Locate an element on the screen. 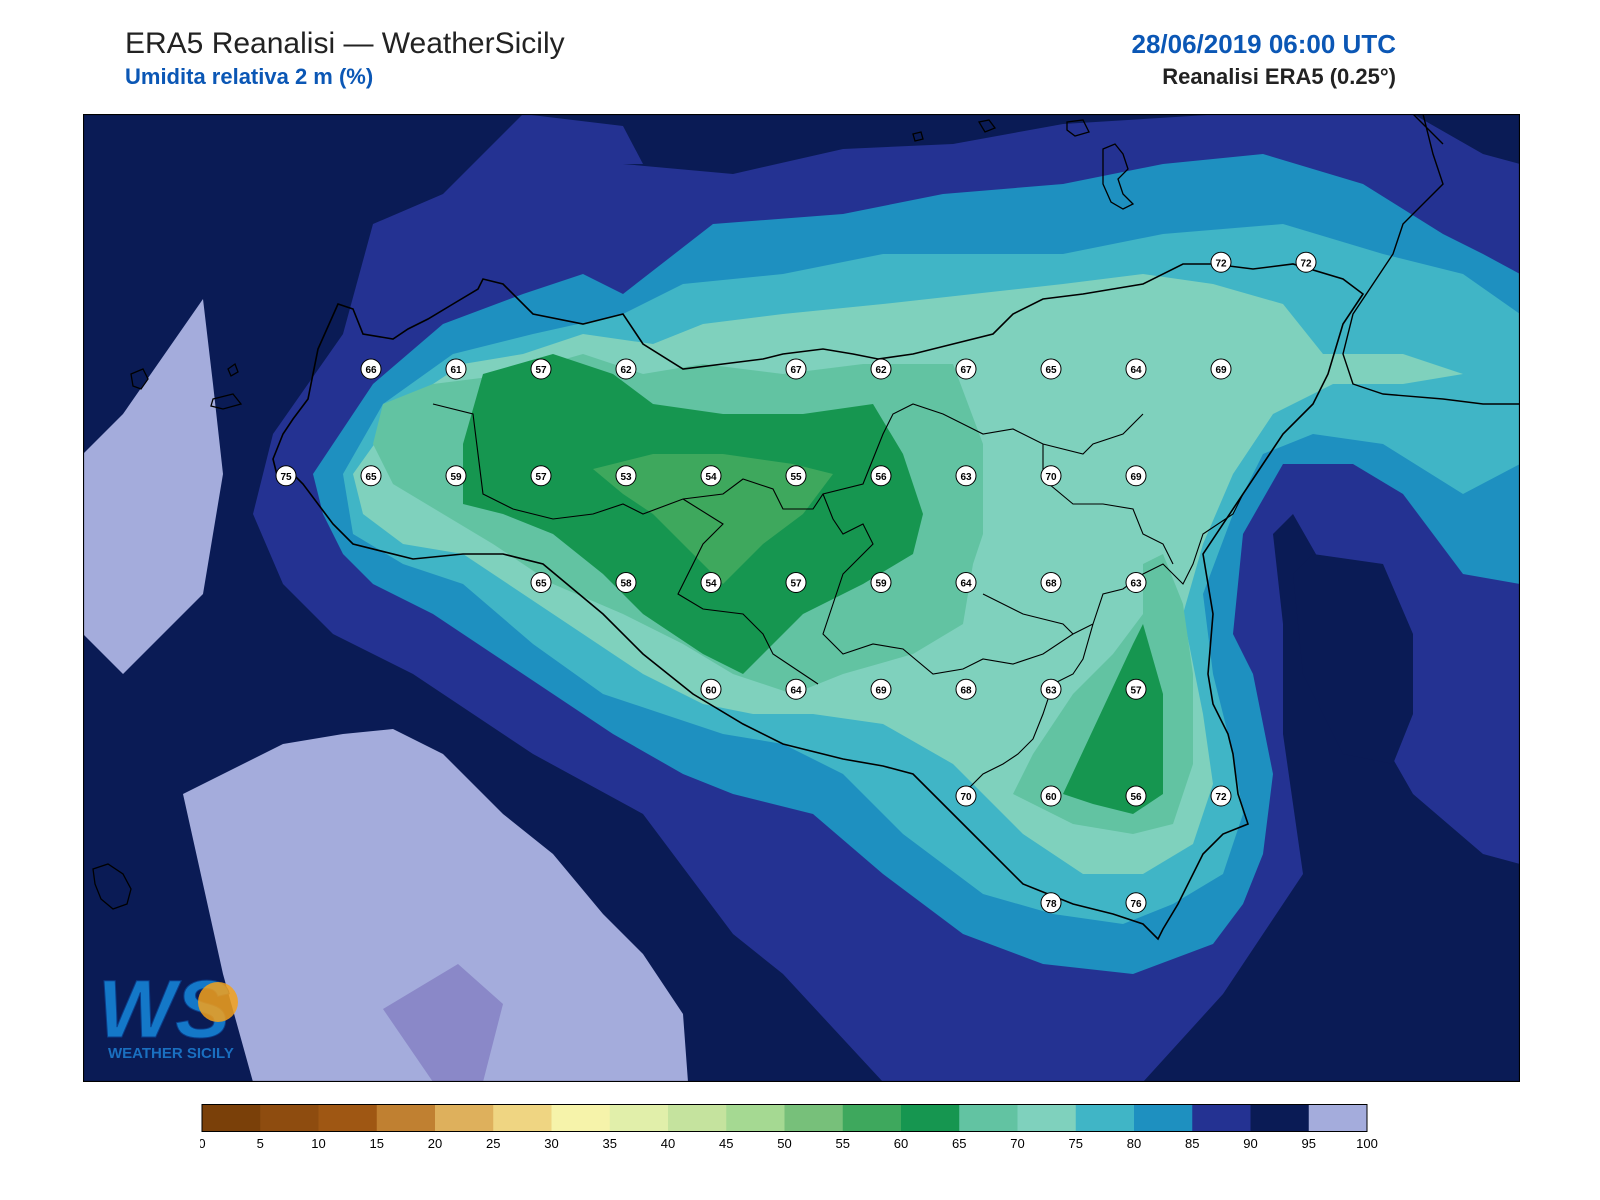 This screenshot has height=1200, width=1600. station-value: 76 is located at coordinates (1136, 904).